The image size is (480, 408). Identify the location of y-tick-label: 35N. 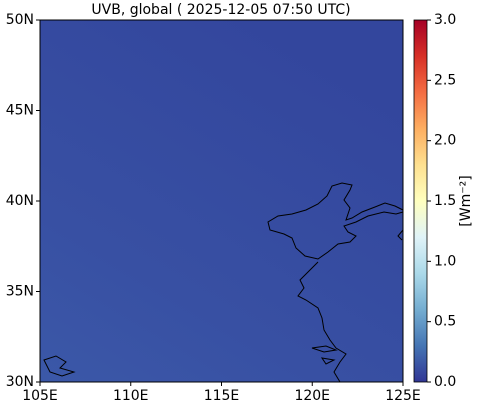
(20, 292).